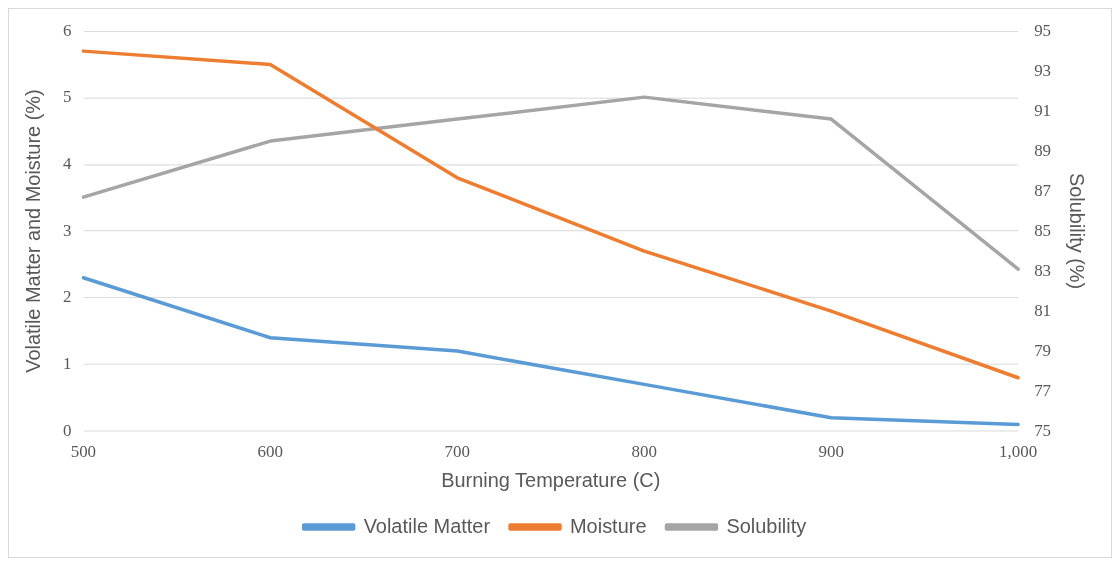 The width and height of the screenshot is (1120, 566). What do you see at coordinates (67, 230) in the screenshot?
I see `y-tick-label: 3` at bounding box center [67, 230].